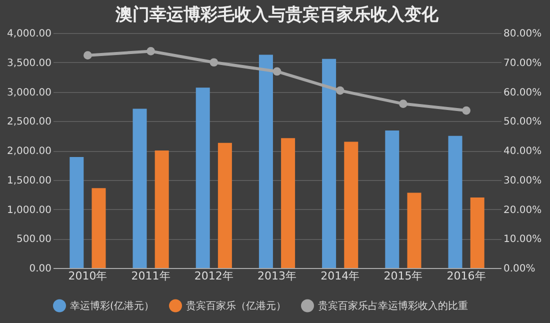 This screenshot has width=550, height=323. What do you see at coordinates (34, 240) in the screenshot?
I see `y-tick-label: 500.00` at bounding box center [34, 240].